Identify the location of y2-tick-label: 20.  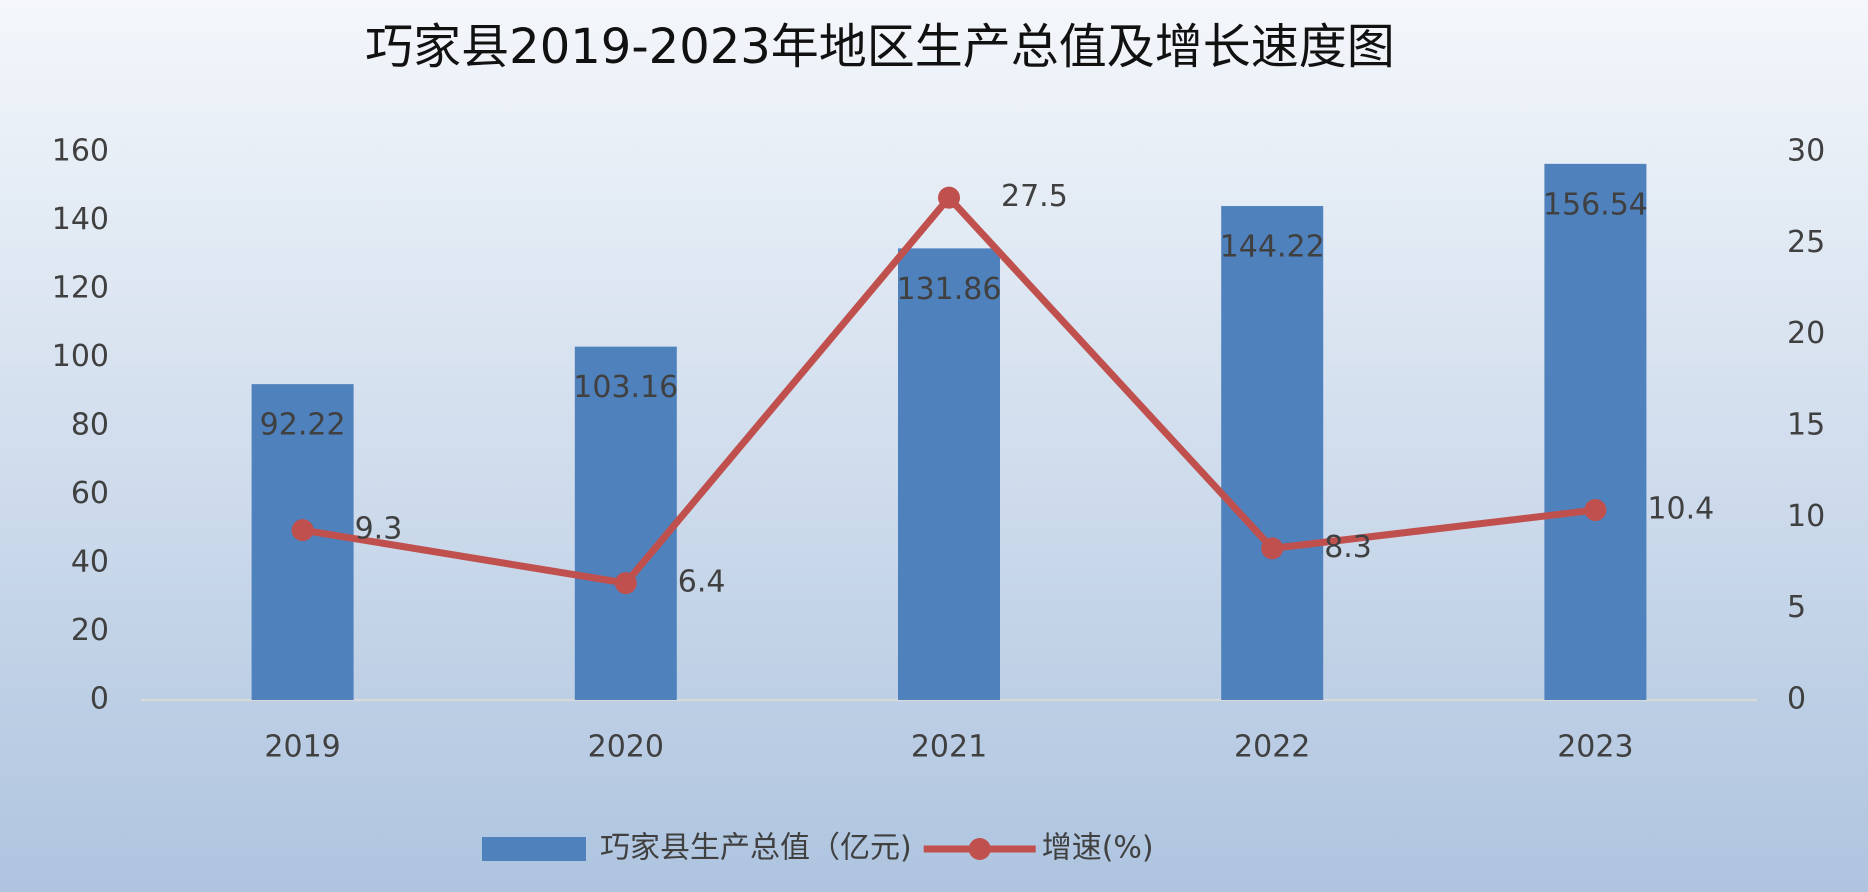
(1806, 333).